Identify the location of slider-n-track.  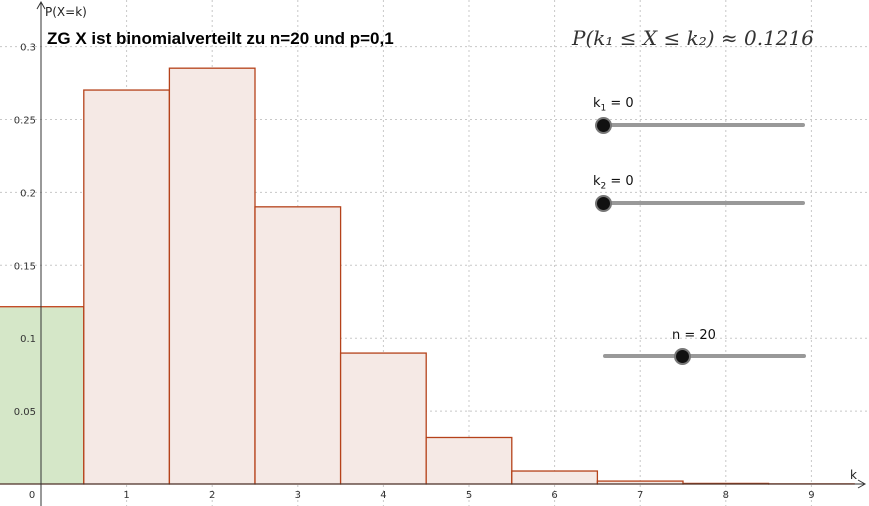
(704, 356).